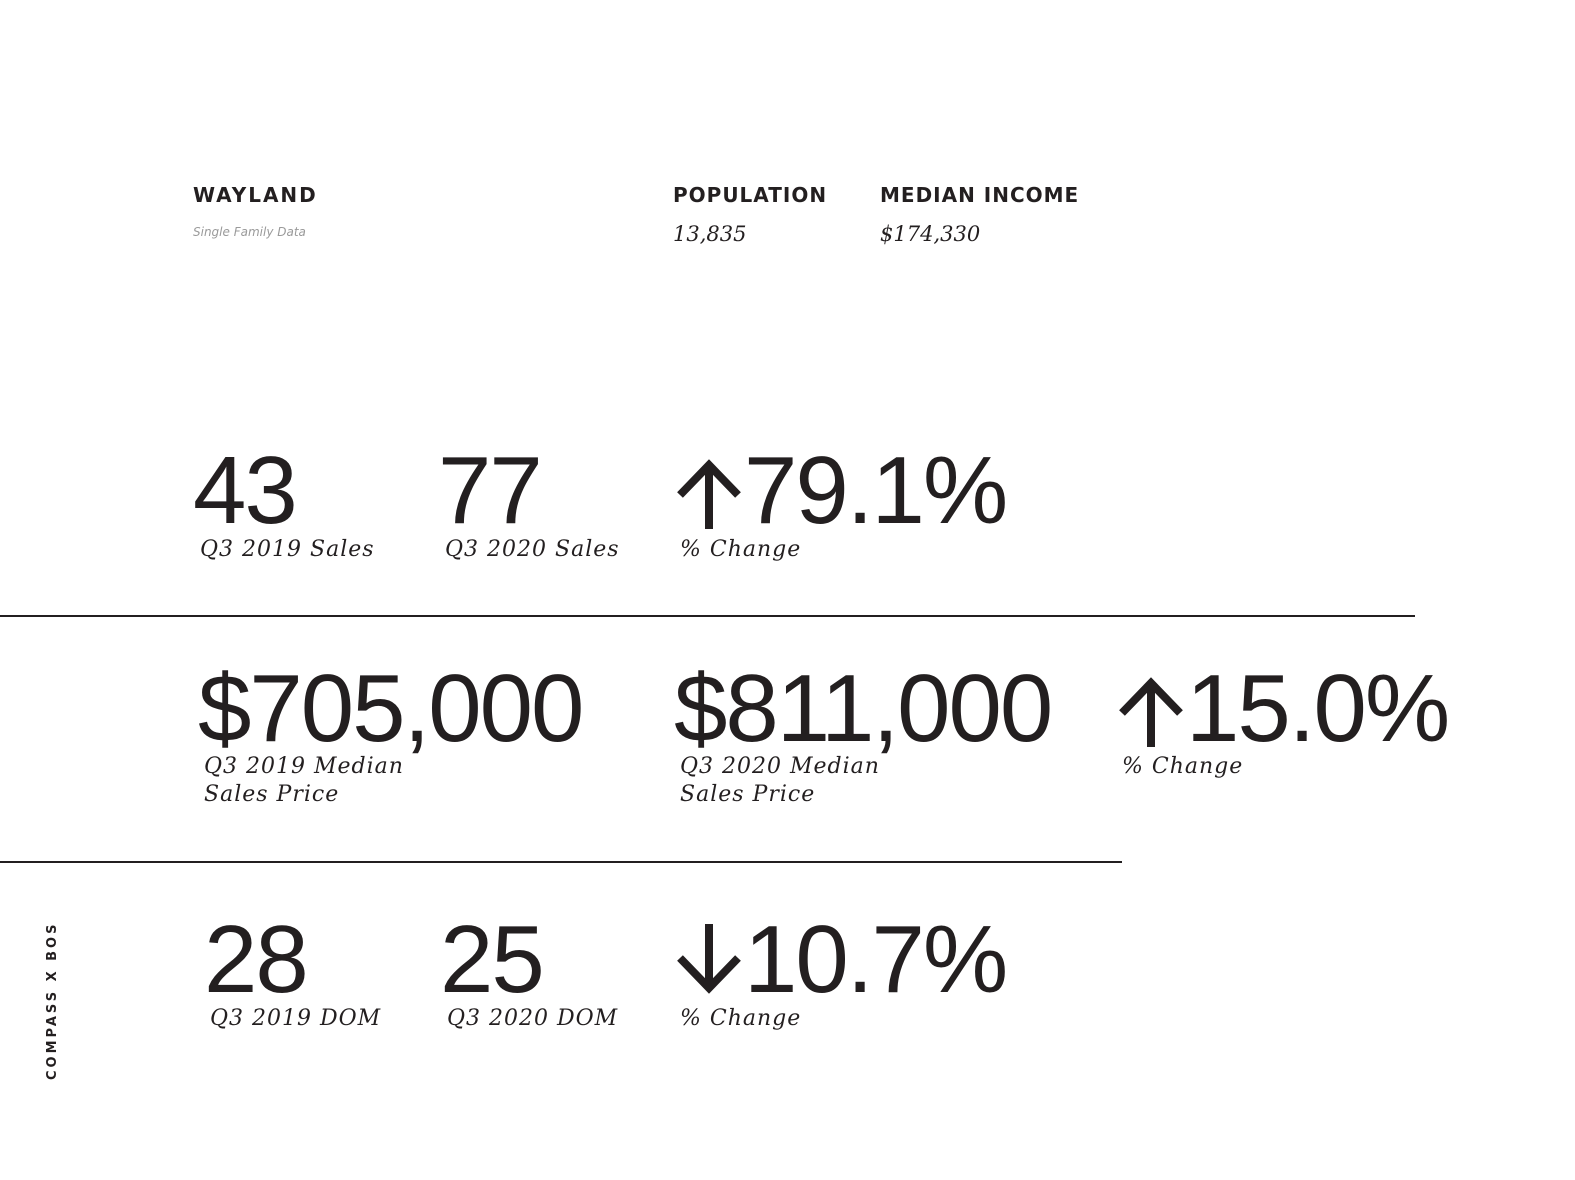 The image size is (1575, 1180). I want to click on q3-2020-dom-label: Q3 2020 DOM, so click(533, 1018).